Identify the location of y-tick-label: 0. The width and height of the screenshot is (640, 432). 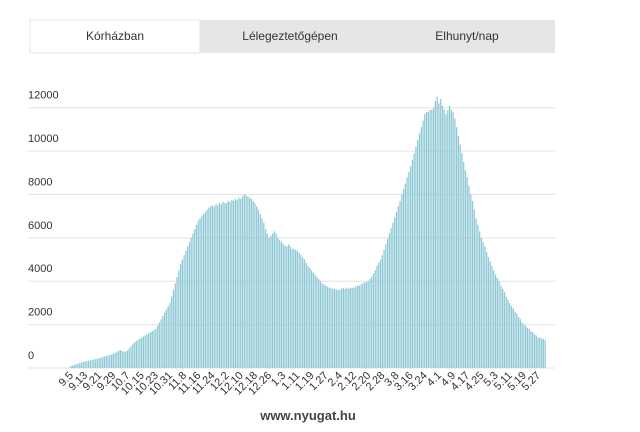
(31, 356).